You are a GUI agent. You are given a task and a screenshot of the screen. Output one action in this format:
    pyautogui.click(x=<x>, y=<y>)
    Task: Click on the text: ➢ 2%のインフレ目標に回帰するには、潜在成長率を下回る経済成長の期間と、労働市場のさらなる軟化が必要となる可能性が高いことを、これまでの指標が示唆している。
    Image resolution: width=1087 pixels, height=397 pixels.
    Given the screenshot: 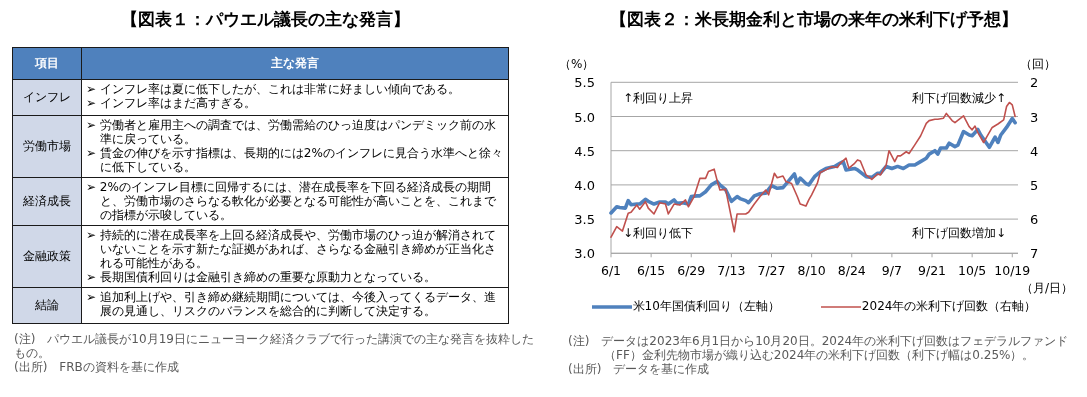 What is the action you would take?
    pyautogui.click(x=291, y=201)
    